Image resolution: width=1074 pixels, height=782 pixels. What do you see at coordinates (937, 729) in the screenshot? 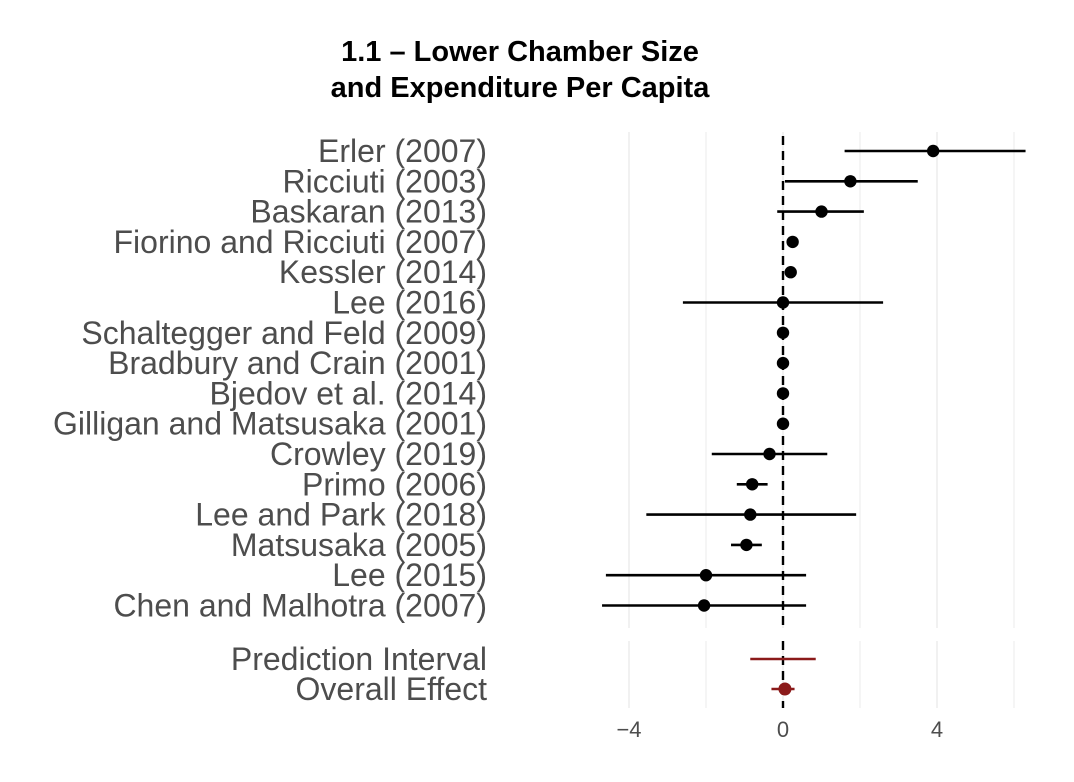
I see `x-tick-label: 4` at bounding box center [937, 729].